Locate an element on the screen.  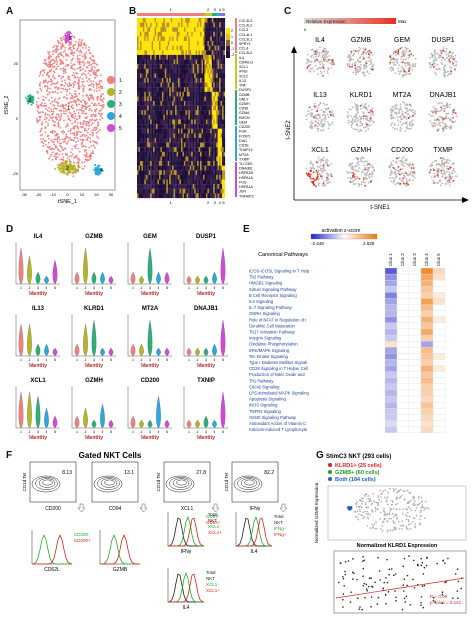
cluster-label: 3 is located at coordinates (29, 101).